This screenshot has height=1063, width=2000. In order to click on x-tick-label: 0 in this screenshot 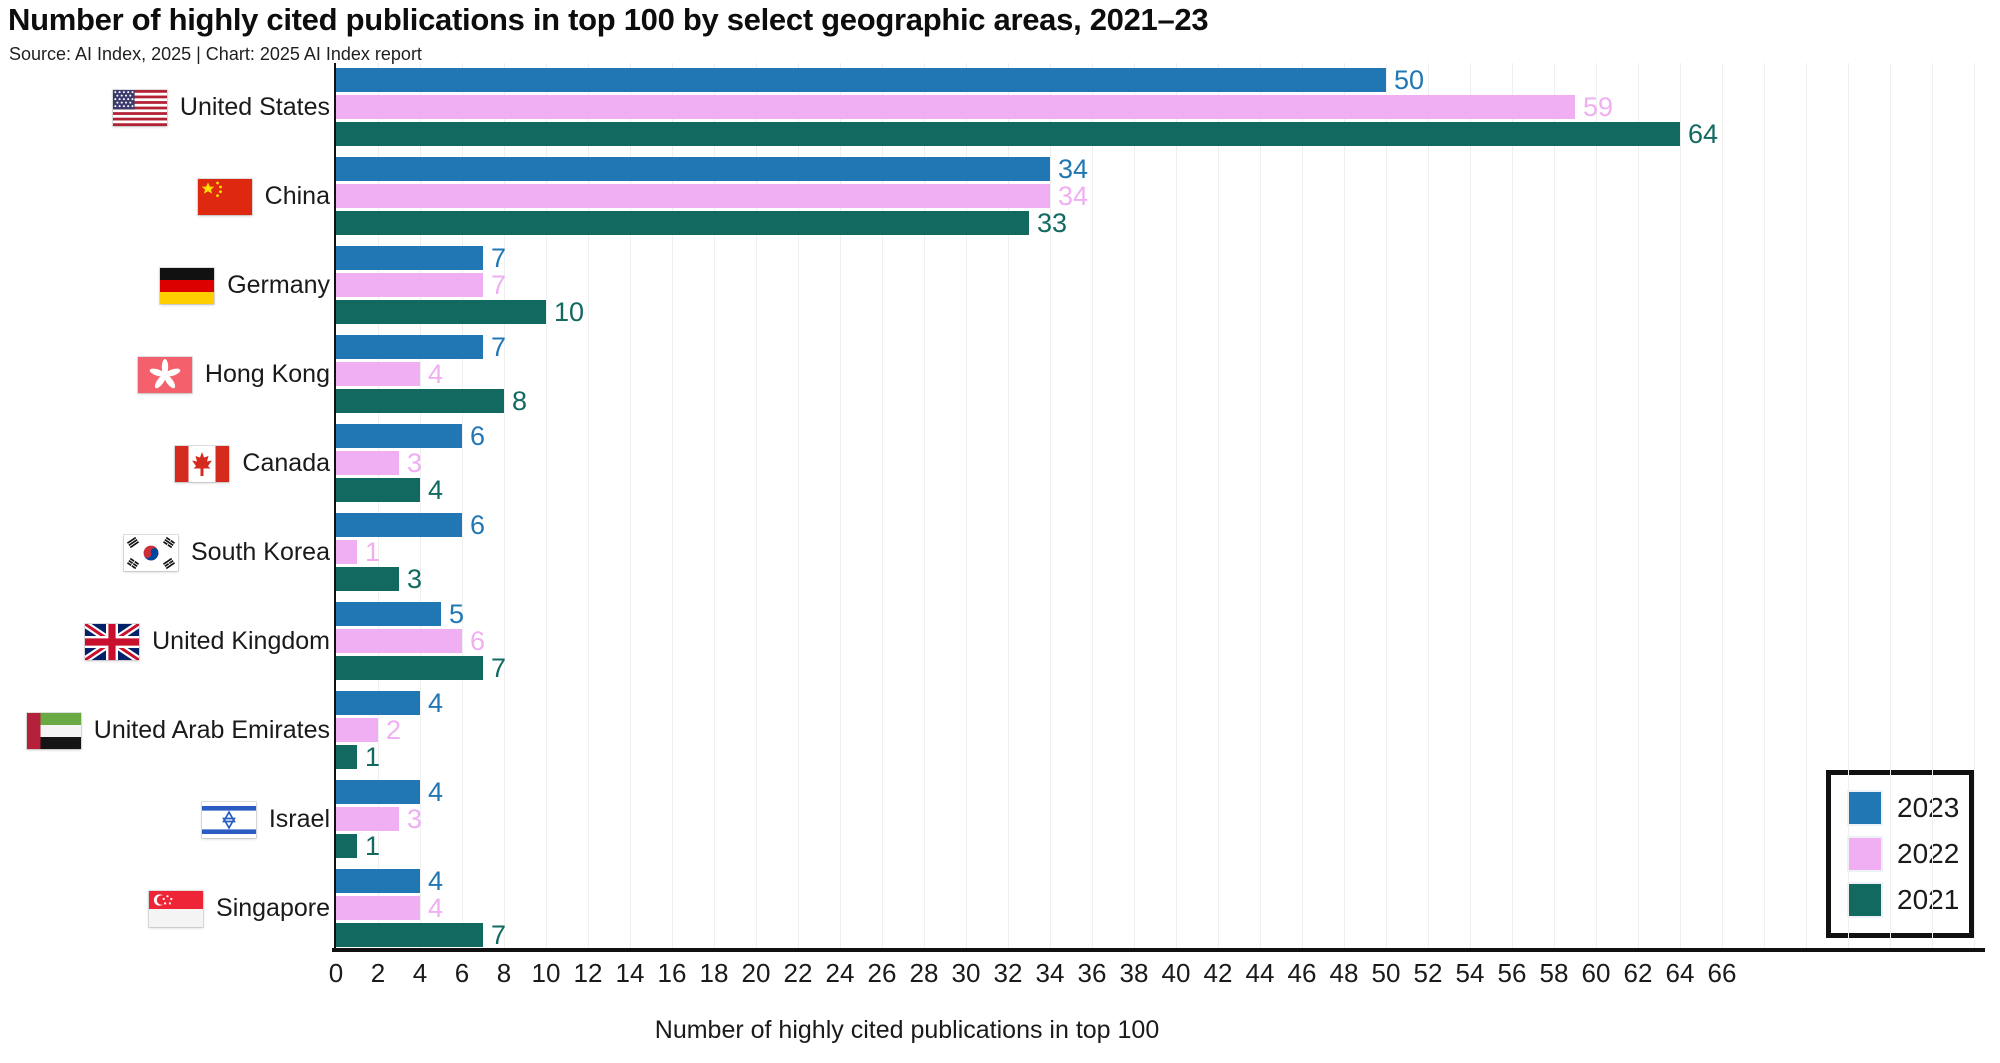, I will do `click(336, 973)`.